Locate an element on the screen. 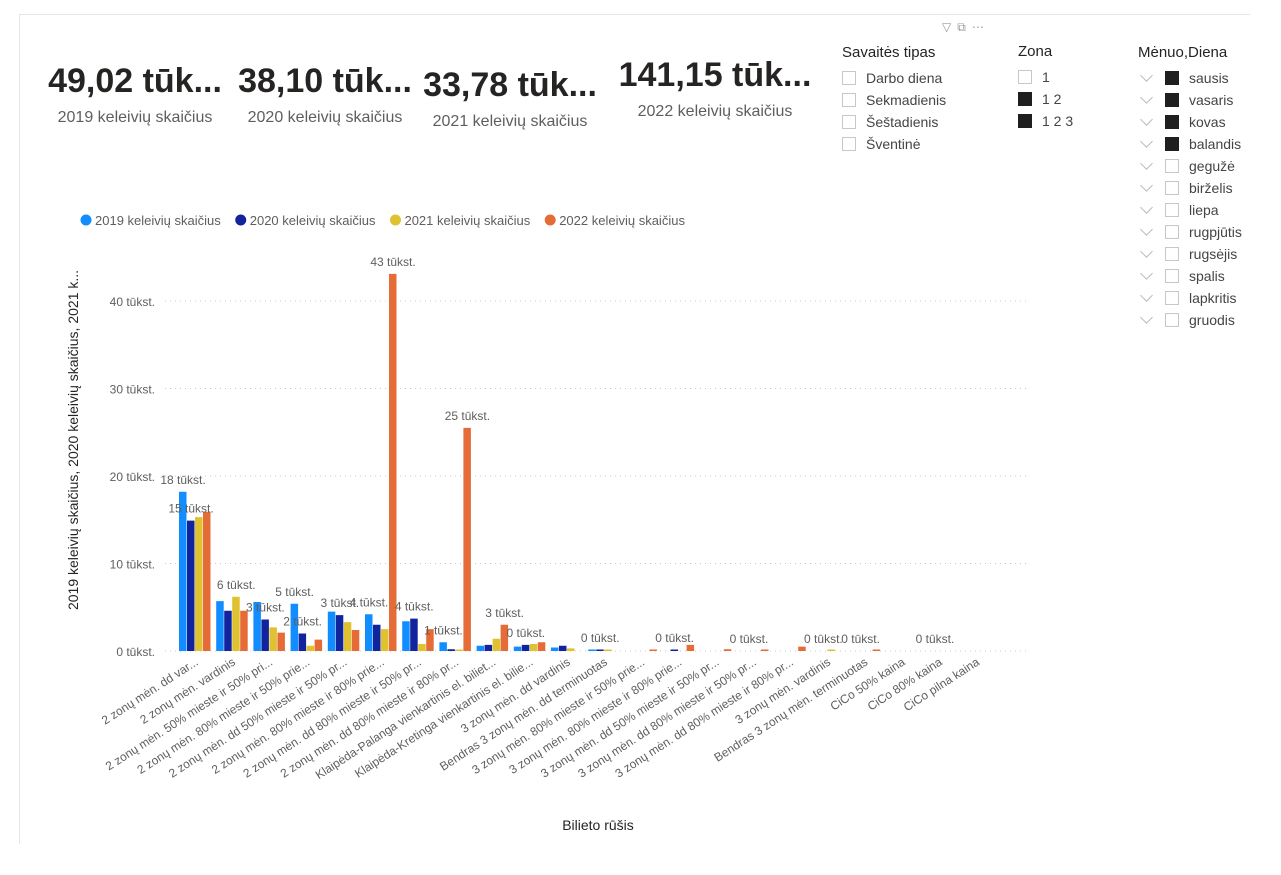 Image resolution: width=1281 pixels, height=875 pixels. y-tick-label: 20 tūkst. is located at coordinates (132, 477).